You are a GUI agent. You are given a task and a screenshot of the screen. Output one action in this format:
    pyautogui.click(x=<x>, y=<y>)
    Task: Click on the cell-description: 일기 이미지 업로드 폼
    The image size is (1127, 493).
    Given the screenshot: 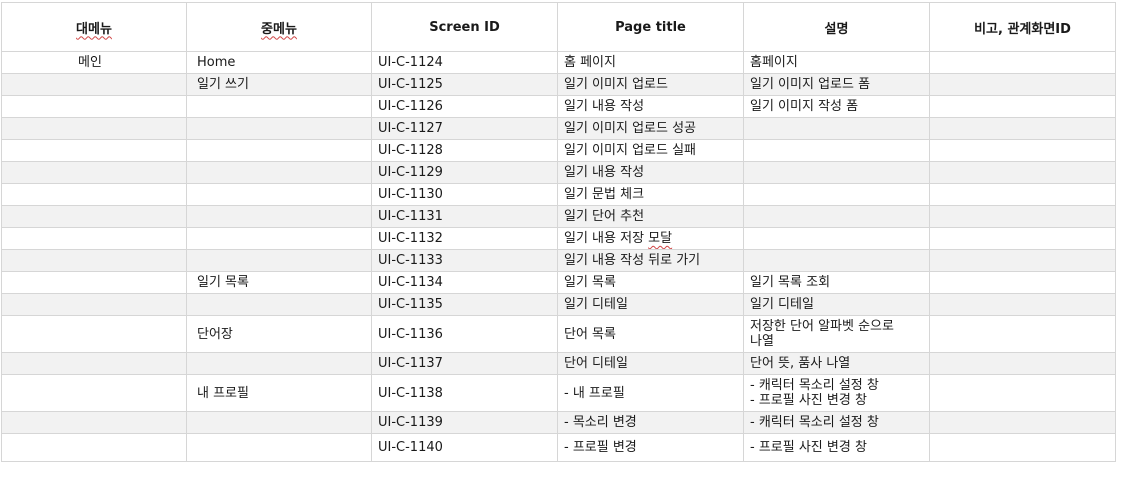 What is the action you would take?
    pyautogui.click(x=836, y=84)
    